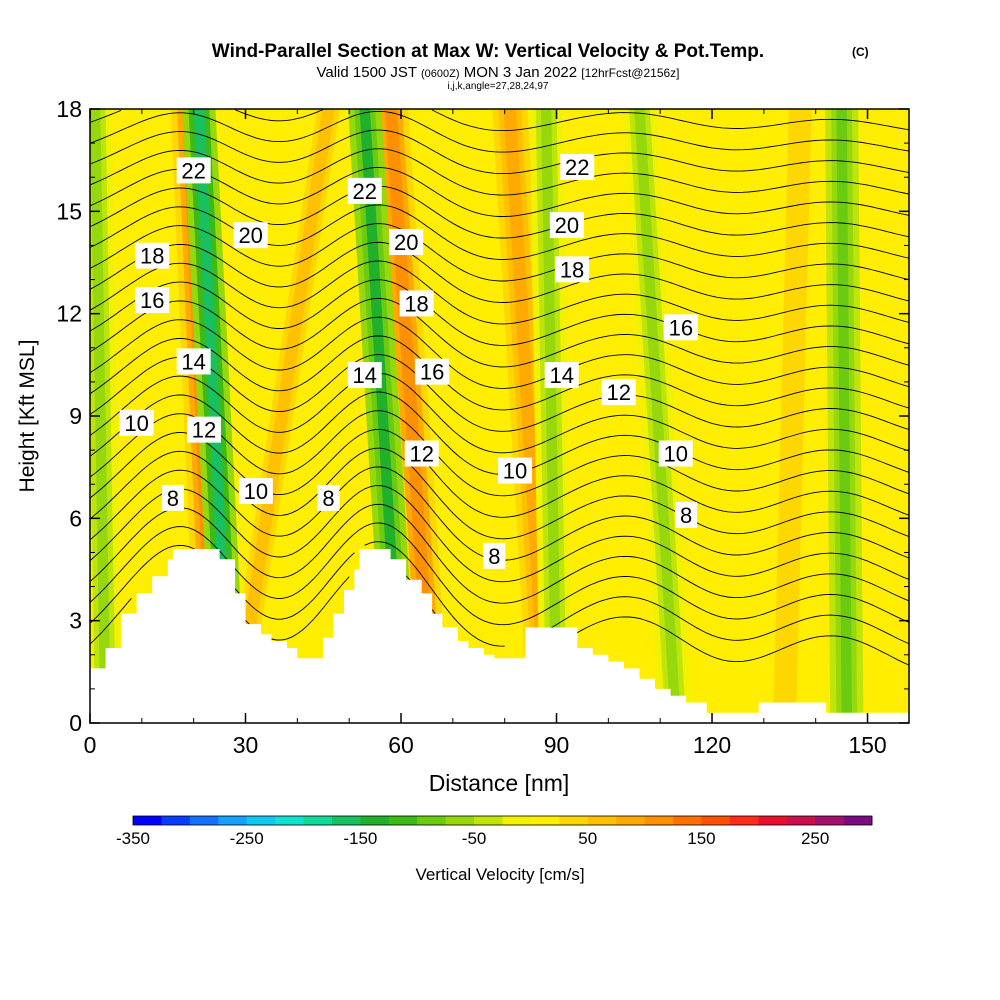  I want to click on valid-date: MON 3 Jan 2022, so click(520, 72).